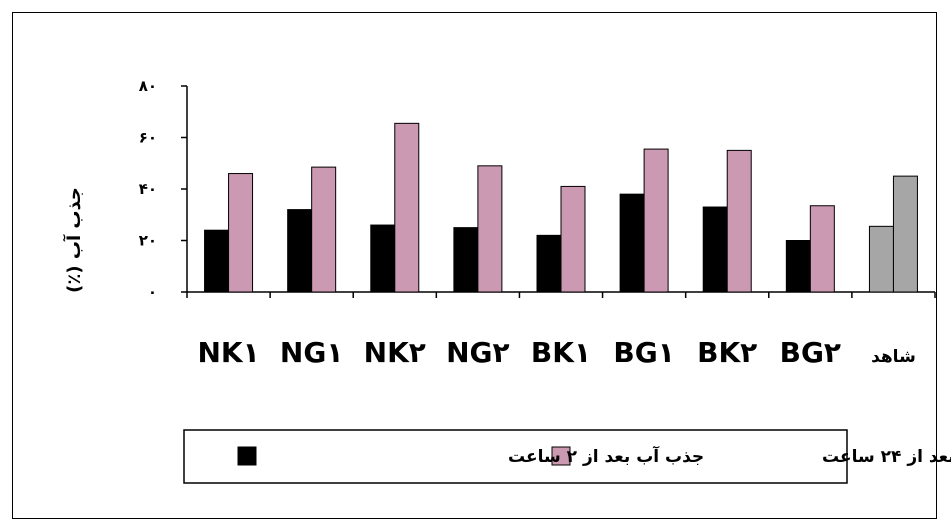 The height and width of the screenshot is (531, 951). Describe the element at coordinates (247, 456) in the screenshot. I see `legend-swatch-2h` at that location.